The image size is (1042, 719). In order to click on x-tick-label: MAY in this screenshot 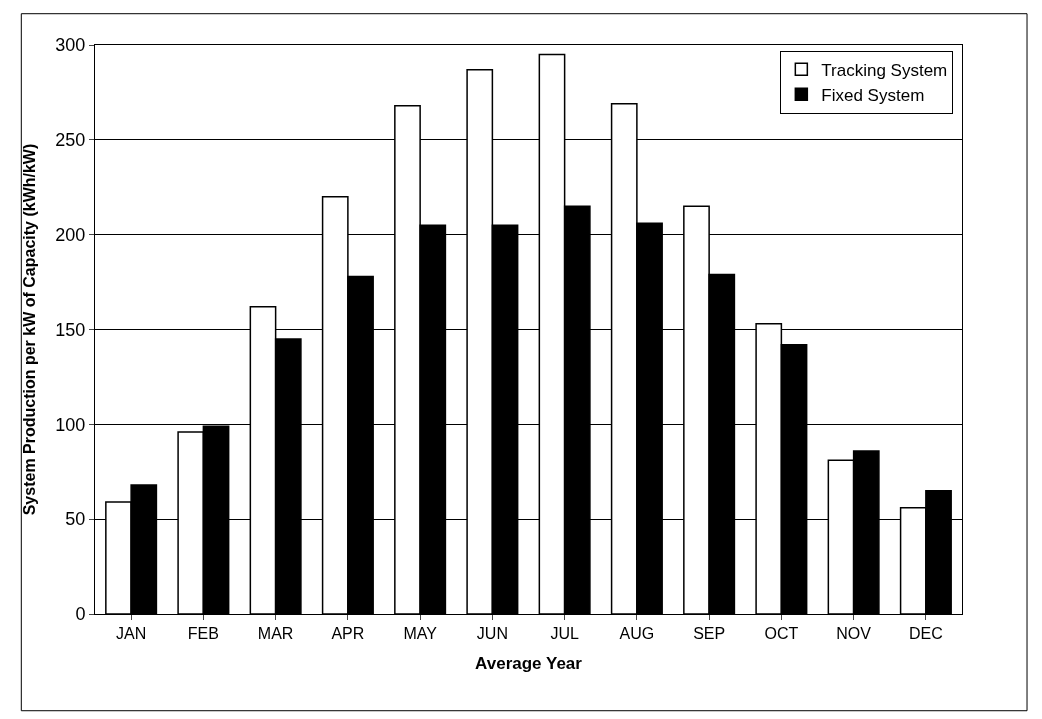, I will do `click(420, 634)`.